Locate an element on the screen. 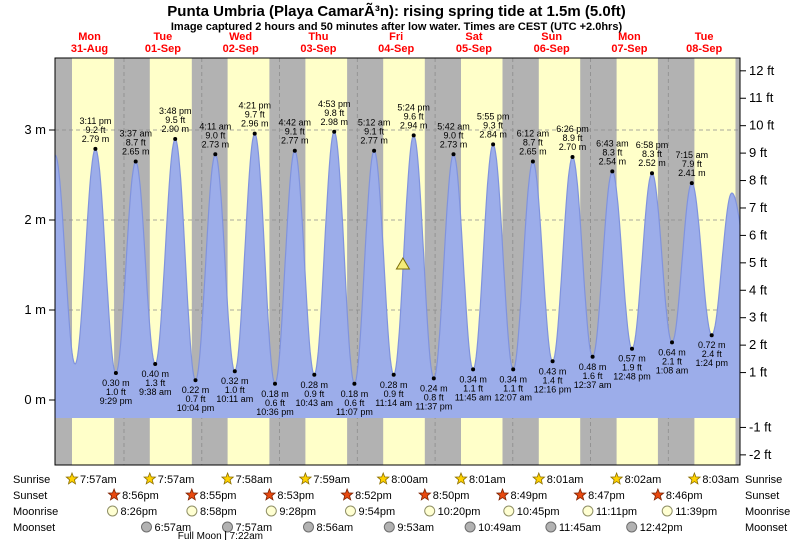  high-tide-m: 2.79 m is located at coordinates (96, 139).